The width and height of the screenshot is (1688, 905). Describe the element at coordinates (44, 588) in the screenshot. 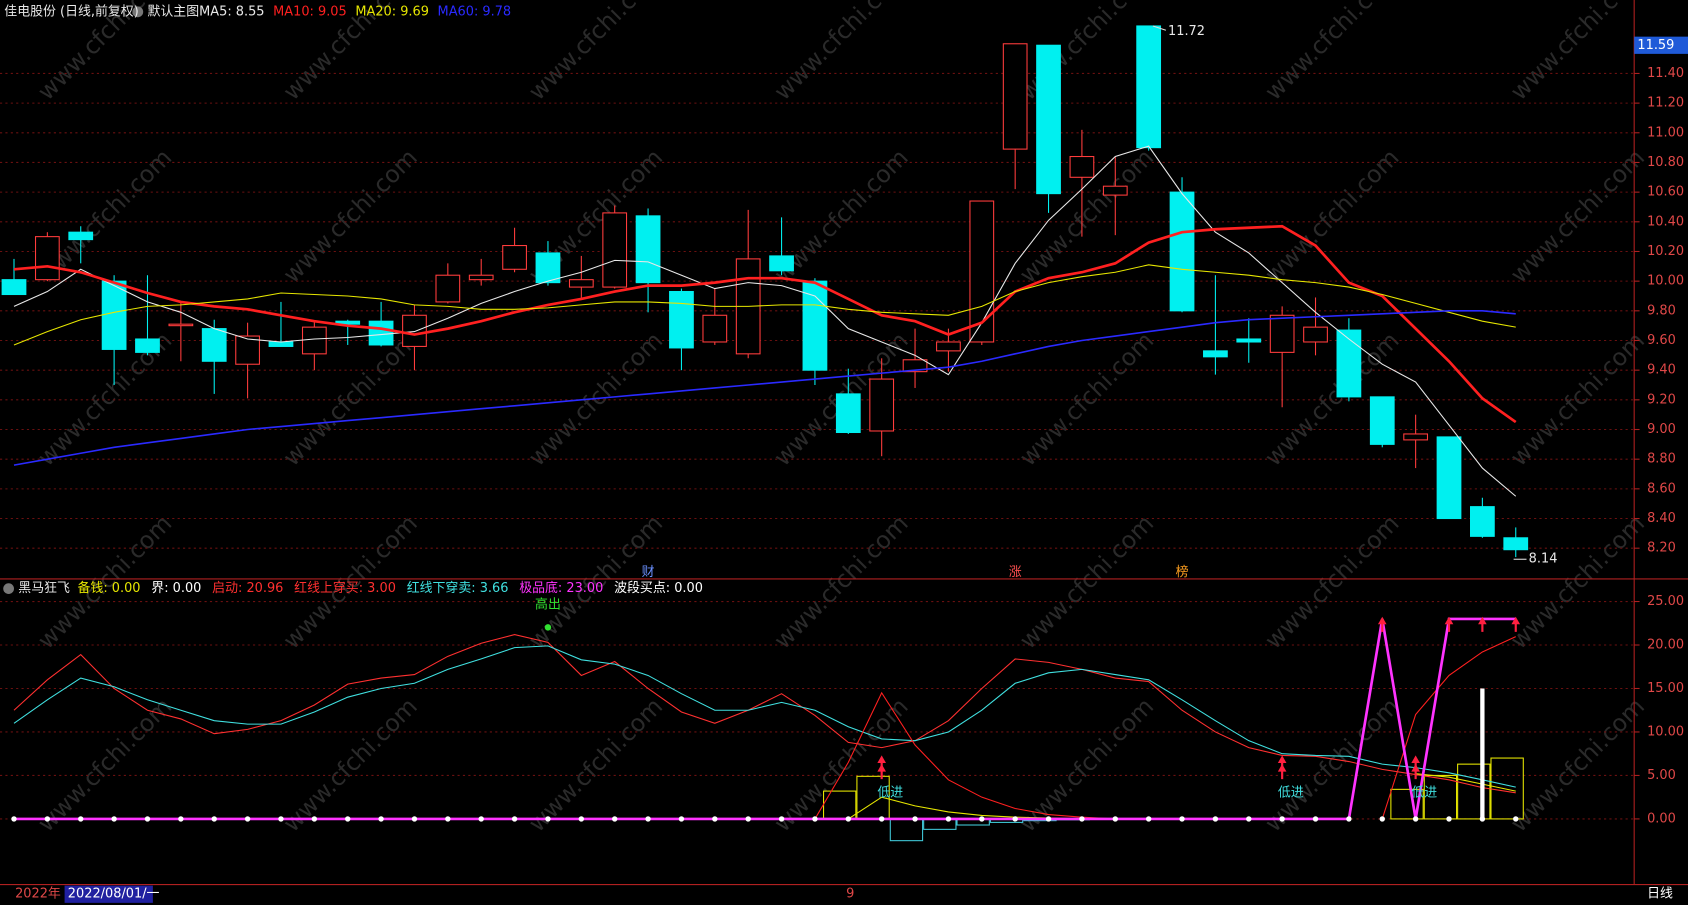

I see `indicator-title: 黑马狂飞` at that location.